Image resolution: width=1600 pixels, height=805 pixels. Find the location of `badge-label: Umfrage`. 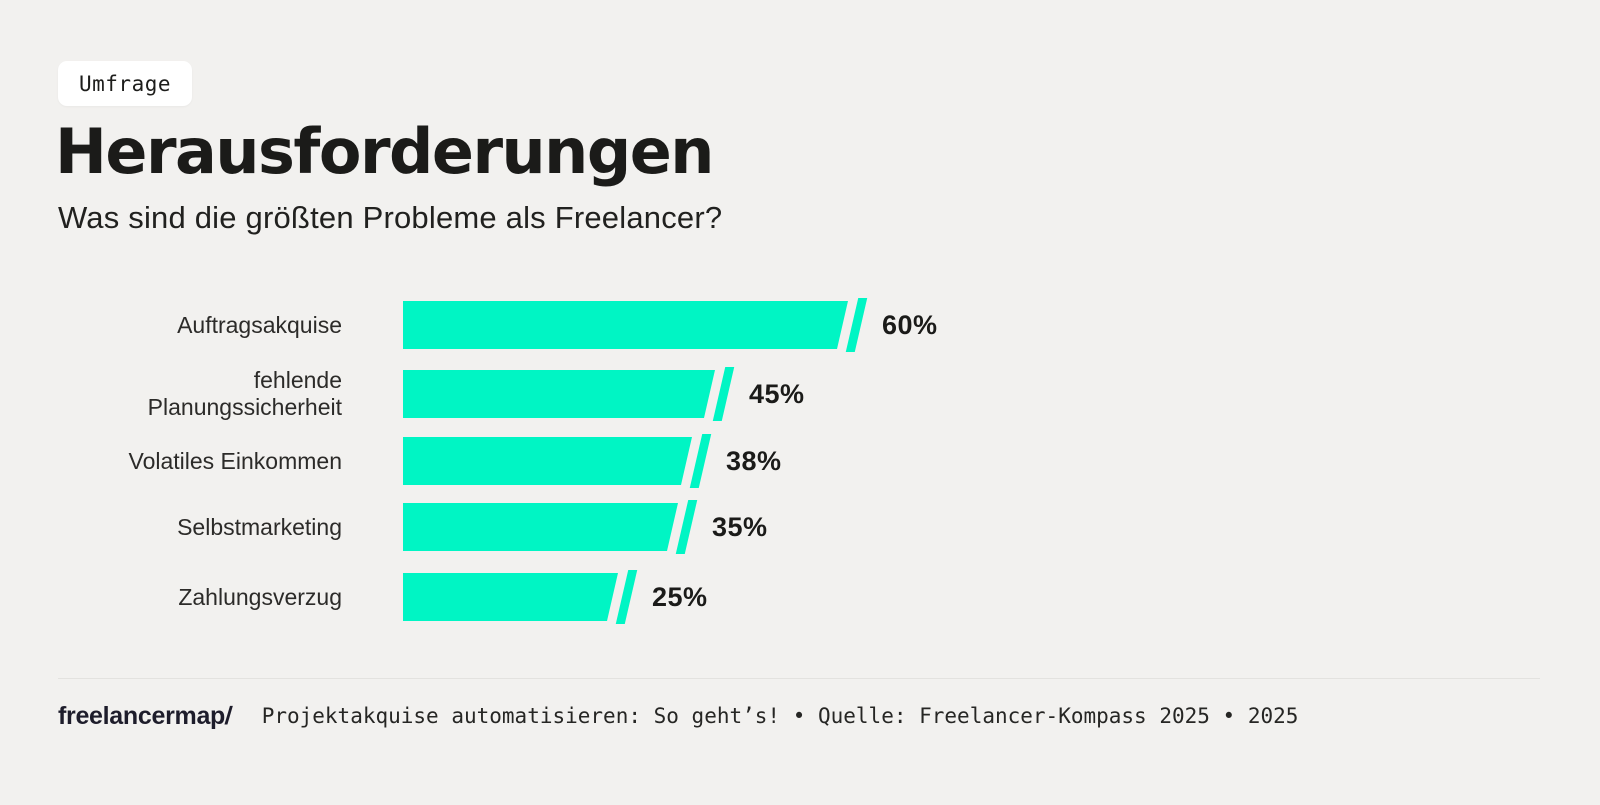

badge-label: Umfrage is located at coordinates (125, 83).